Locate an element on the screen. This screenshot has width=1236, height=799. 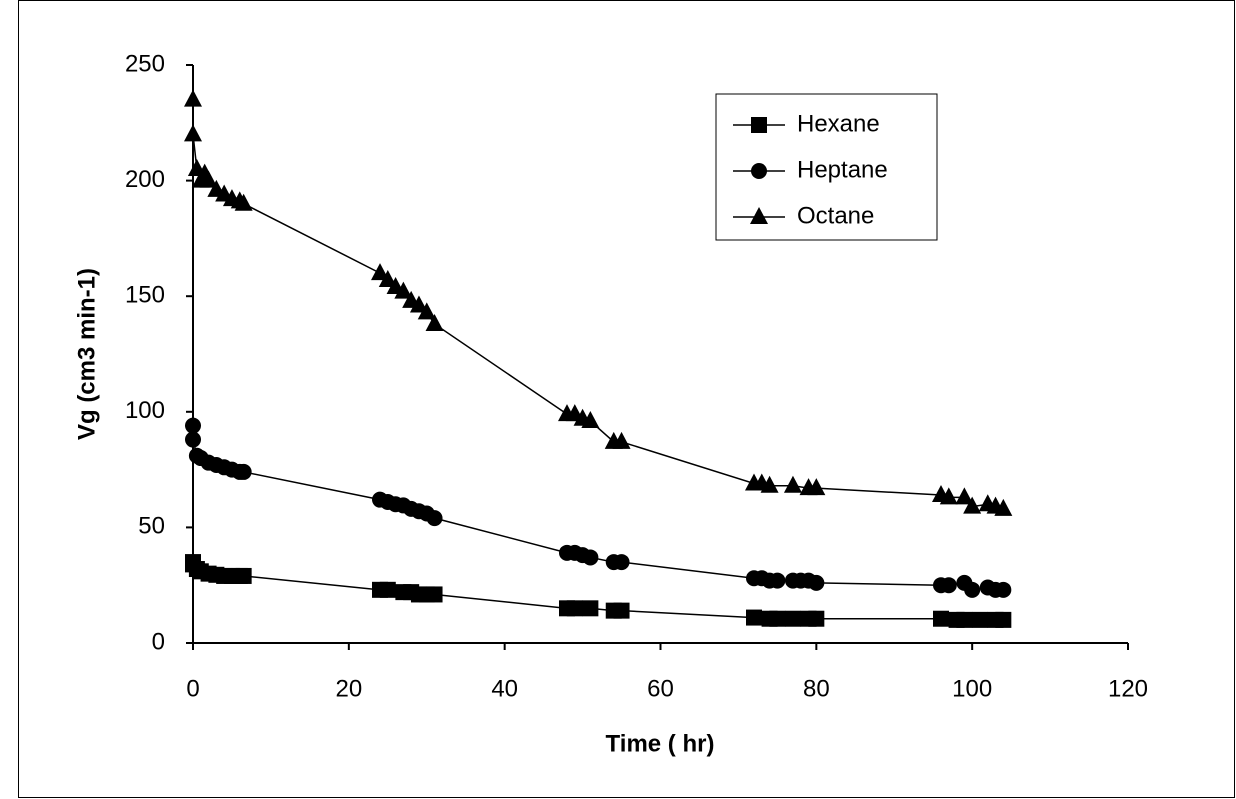
x-tick-label: 100 is located at coordinates (972, 688).